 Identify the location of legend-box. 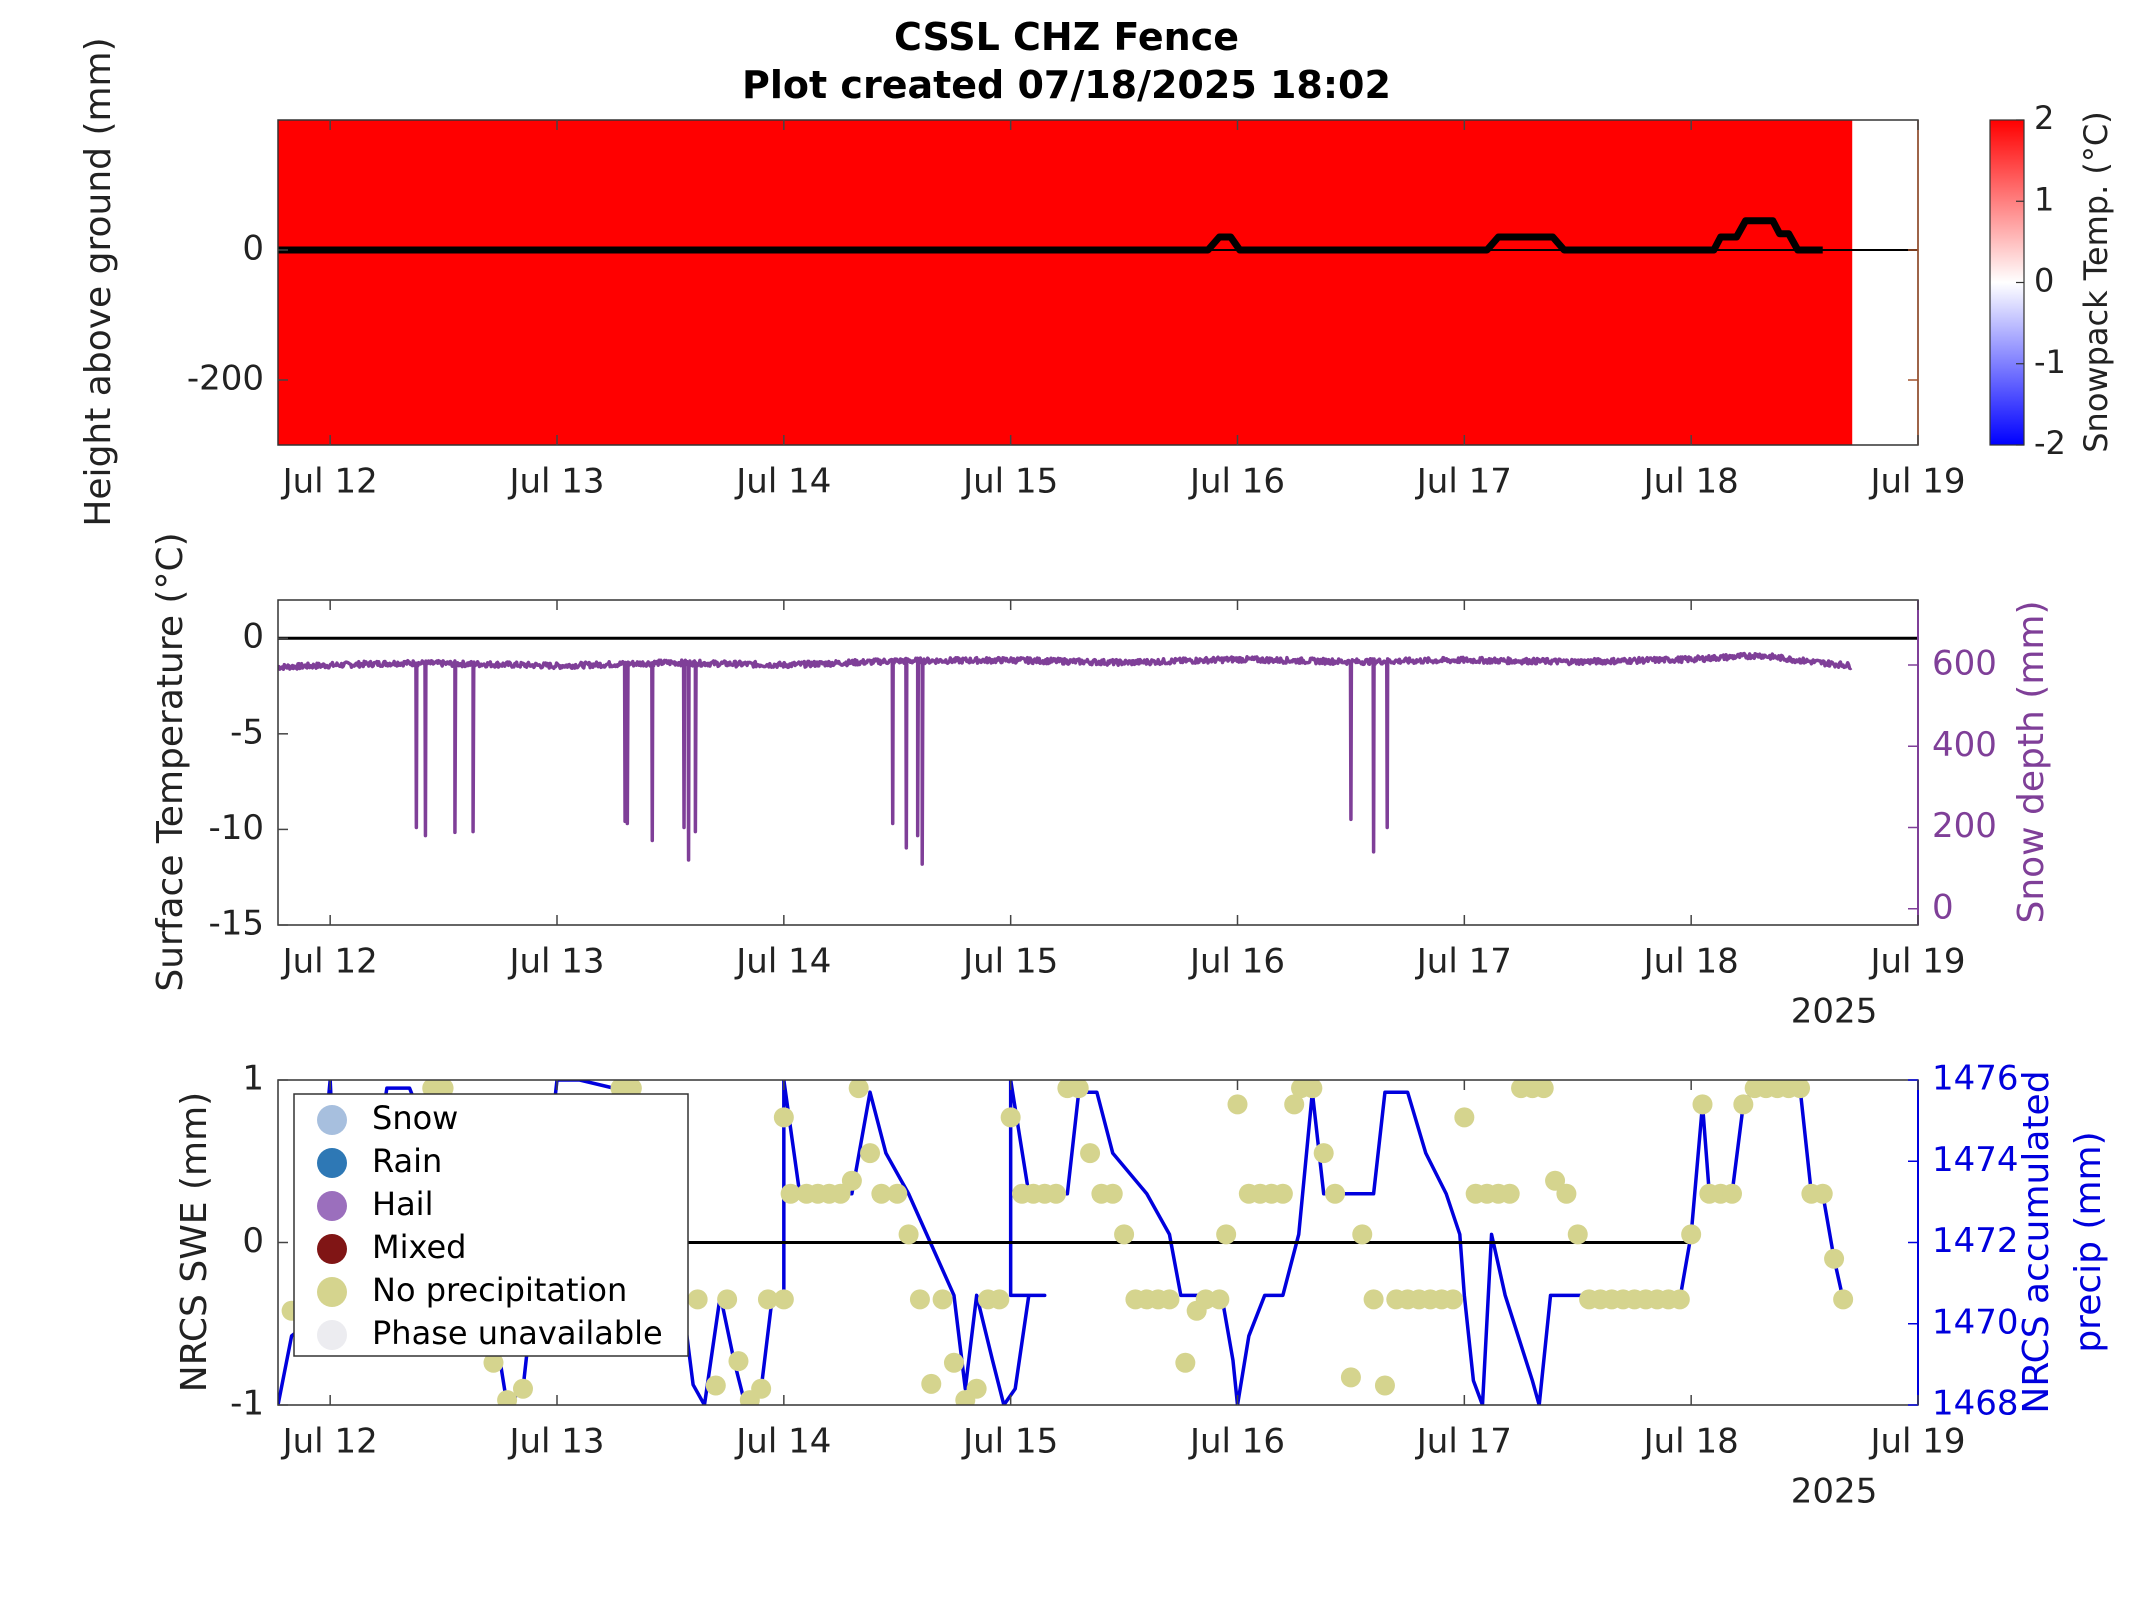
(491, 1225).